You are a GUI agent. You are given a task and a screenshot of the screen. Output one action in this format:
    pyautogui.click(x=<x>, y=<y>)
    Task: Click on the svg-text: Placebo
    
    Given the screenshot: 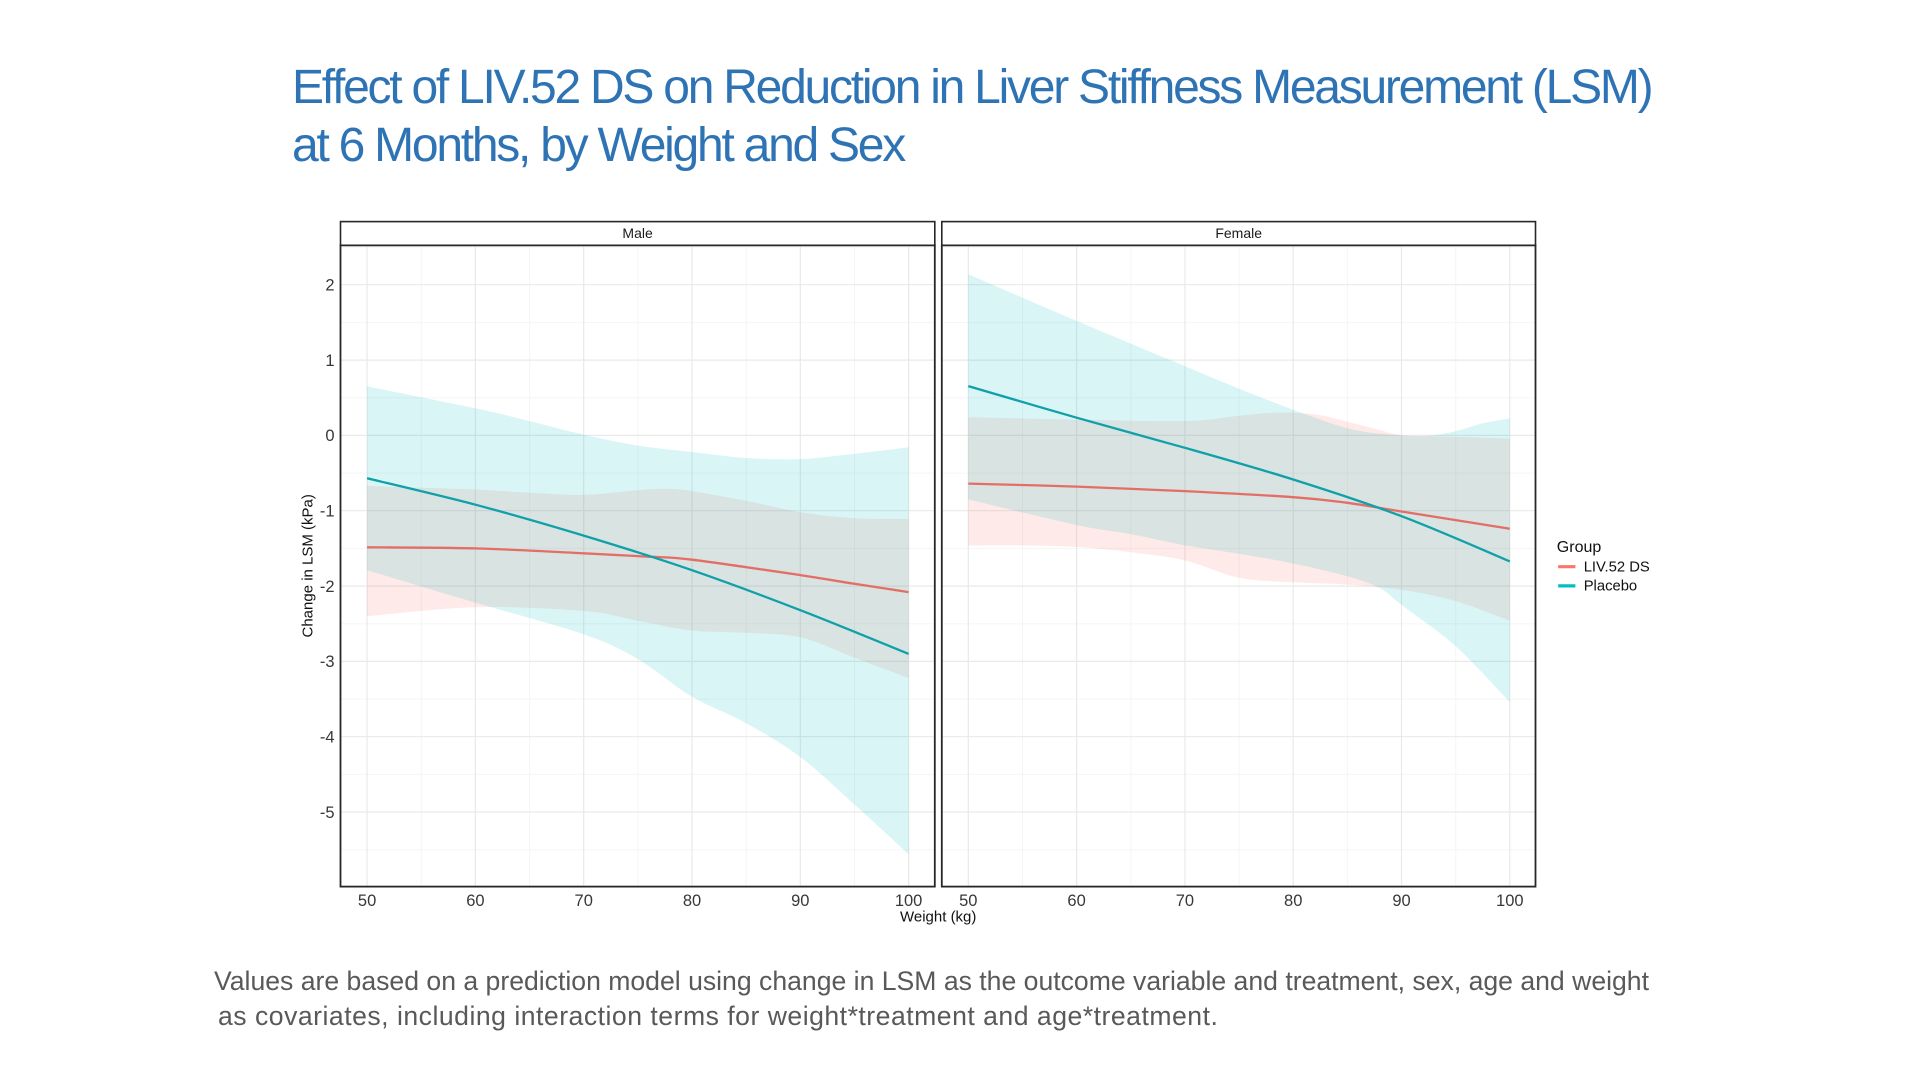 What is the action you would take?
    pyautogui.click(x=1610, y=587)
    